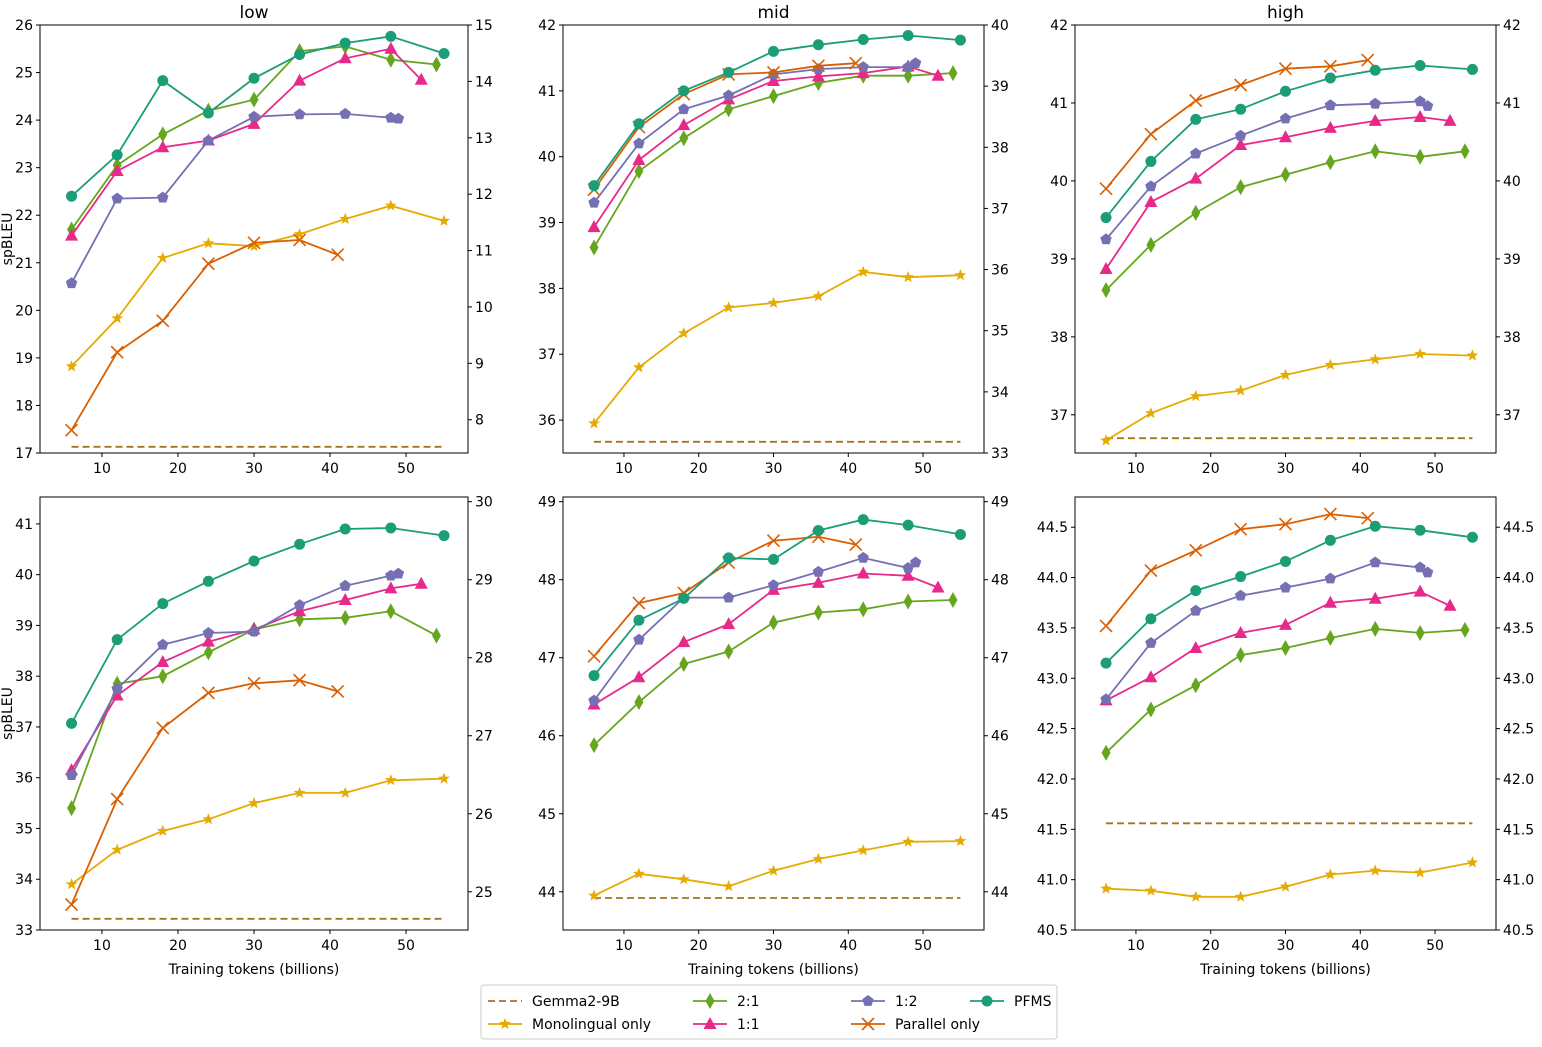  Describe the element at coordinates (24, 121) in the screenshot. I see `y-tick-label: 24` at that location.